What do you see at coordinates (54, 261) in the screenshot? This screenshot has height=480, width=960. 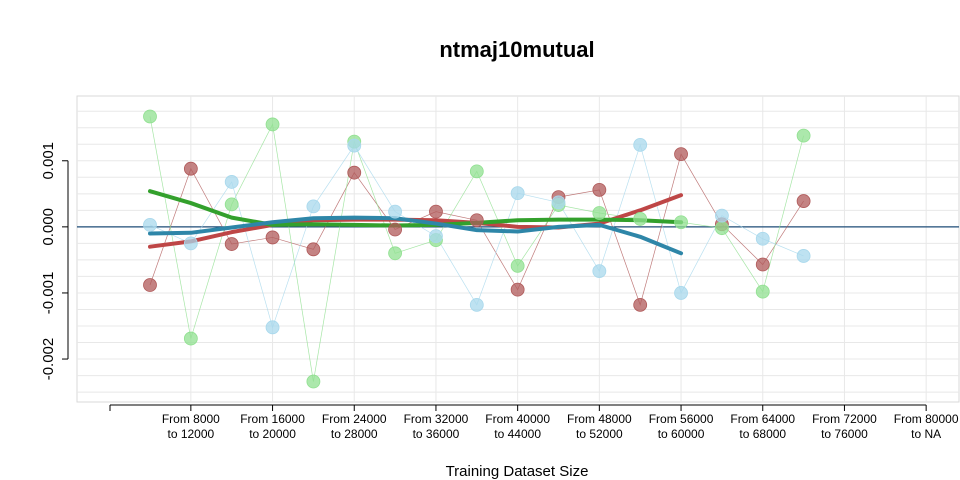 I see `y-axis: 0.001 0.000 -0.001 -0.002` at bounding box center [54, 261].